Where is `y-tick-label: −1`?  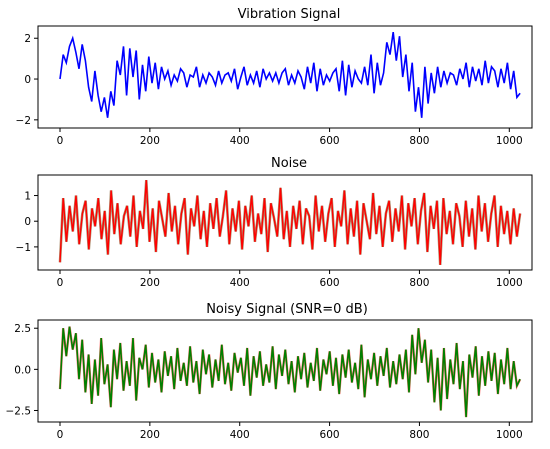
y-tick-label: −1 is located at coordinates (23, 248).